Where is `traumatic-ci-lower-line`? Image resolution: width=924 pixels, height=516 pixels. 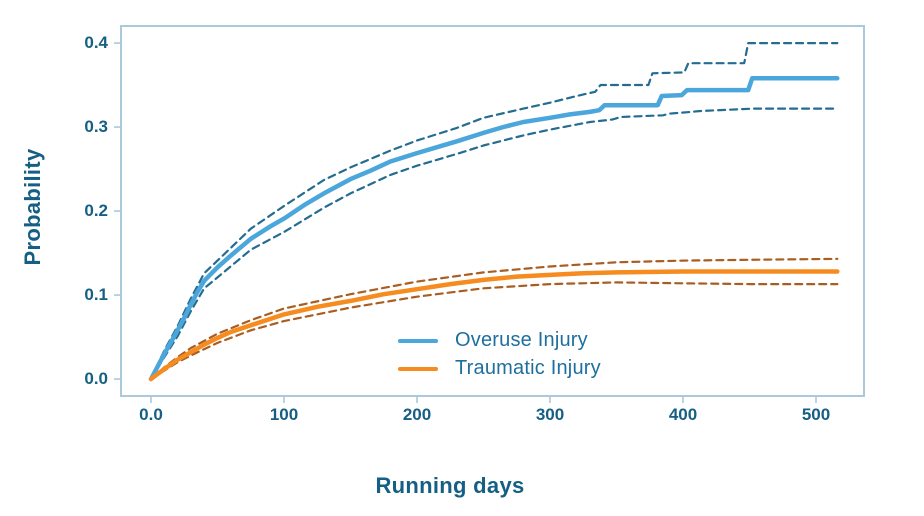
traumatic-ci-lower-line is located at coordinates (494, 331).